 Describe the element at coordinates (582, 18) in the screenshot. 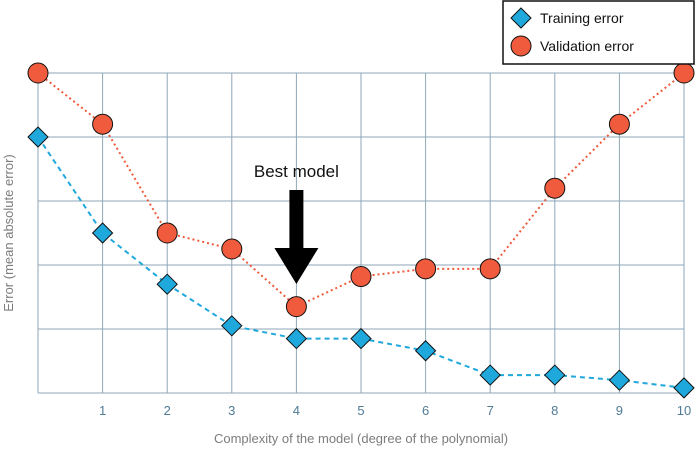

I see `legend-training-label: Training error` at that location.